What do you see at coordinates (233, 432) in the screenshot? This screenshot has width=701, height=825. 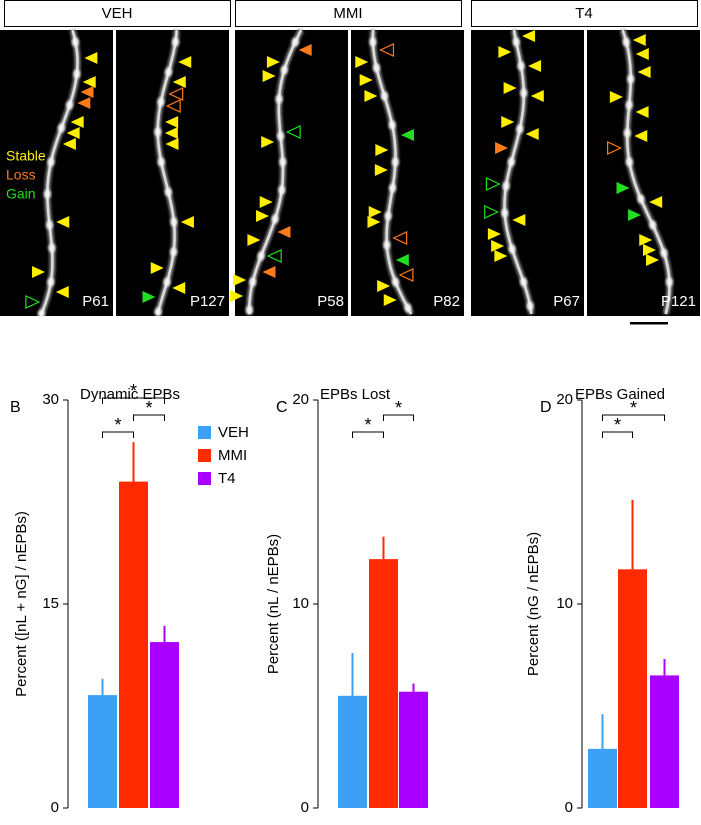 I see `legend-text: VEH` at bounding box center [233, 432].